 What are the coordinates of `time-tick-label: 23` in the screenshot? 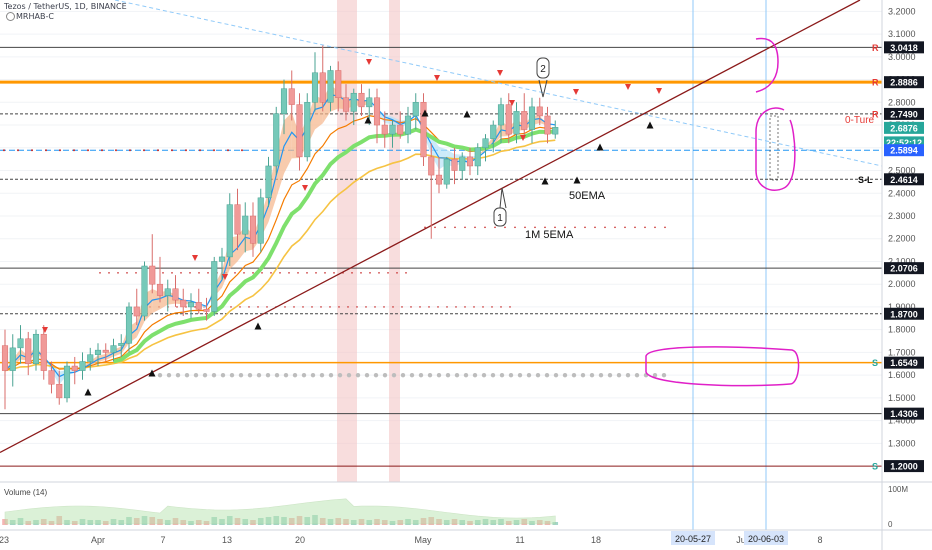 It's located at (4, 540).